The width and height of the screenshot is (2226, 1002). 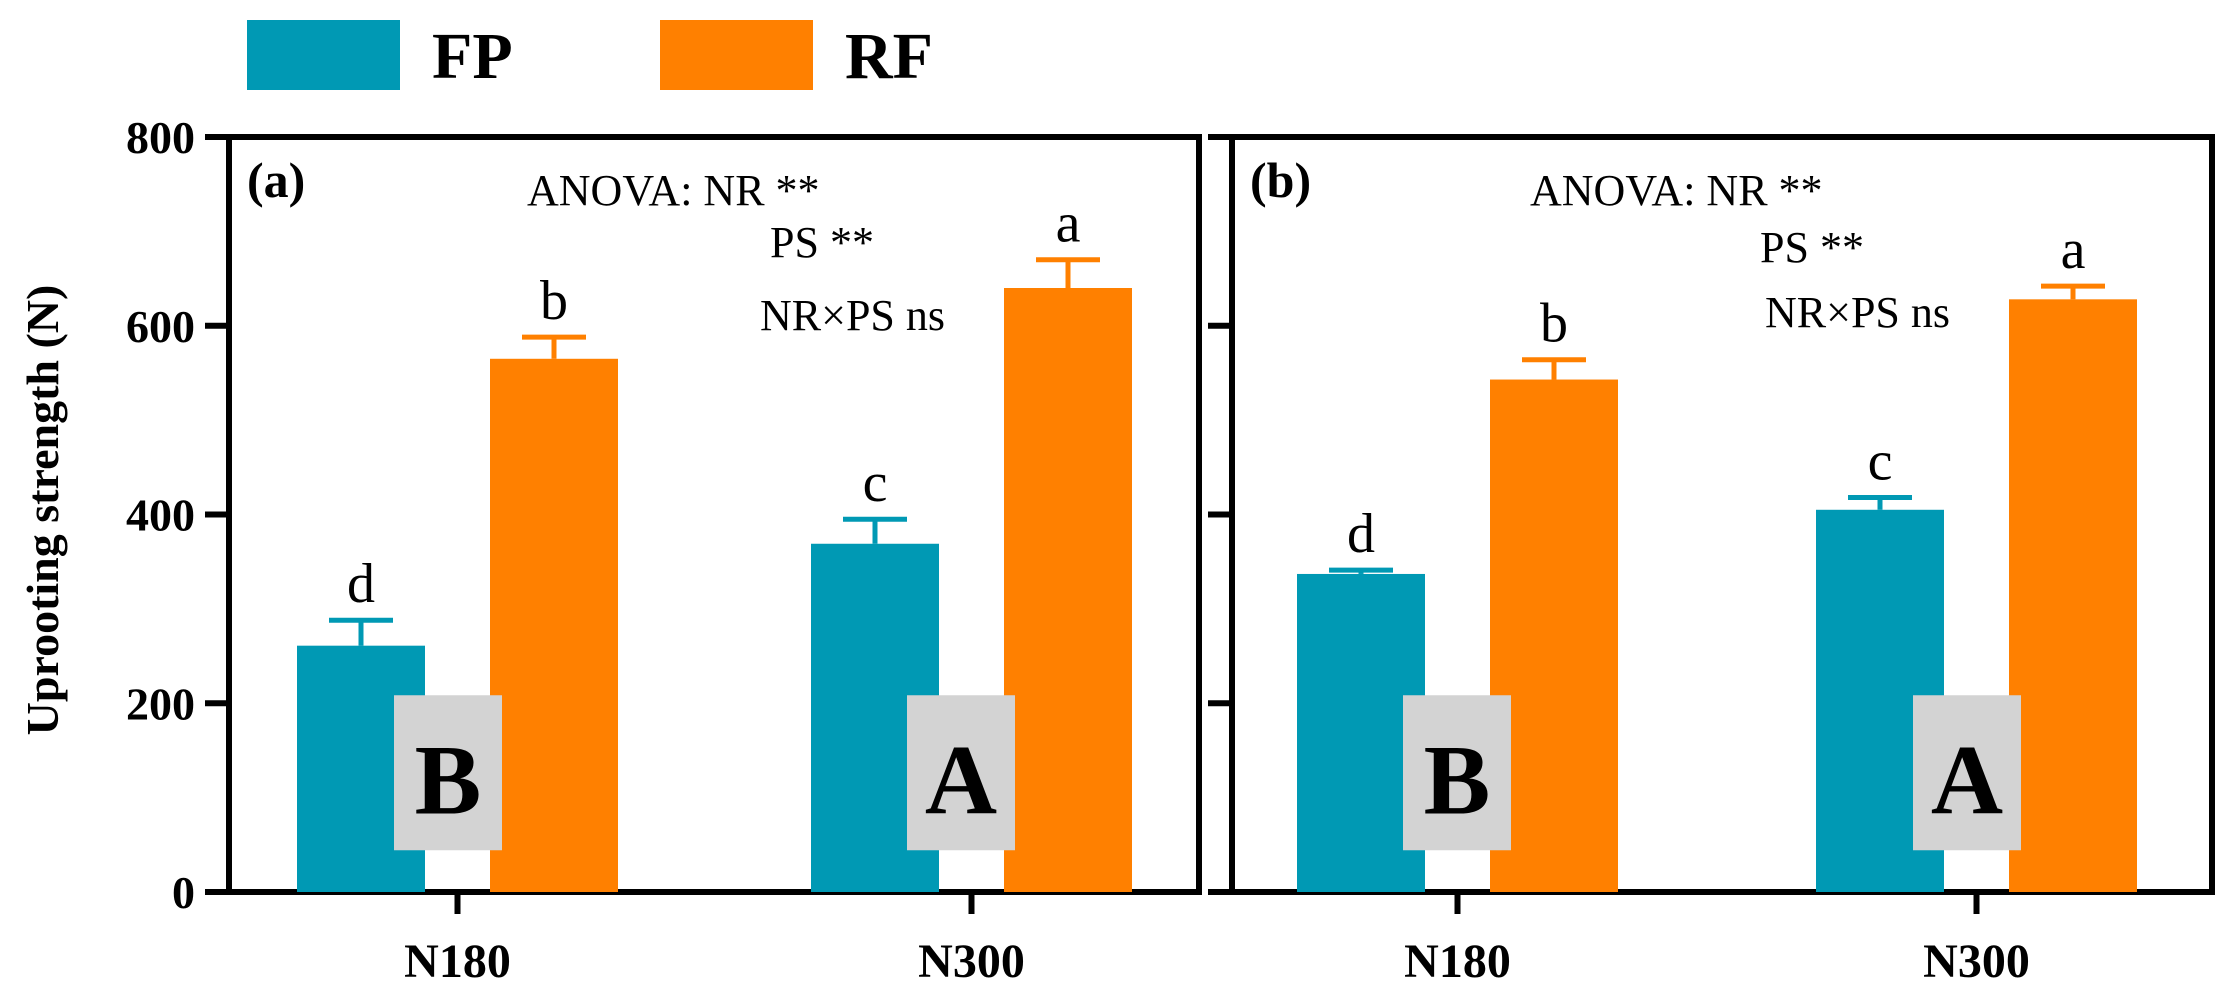 What do you see at coordinates (323, 55) in the screenshot?
I see `legend-swatch-fp` at bounding box center [323, 55].